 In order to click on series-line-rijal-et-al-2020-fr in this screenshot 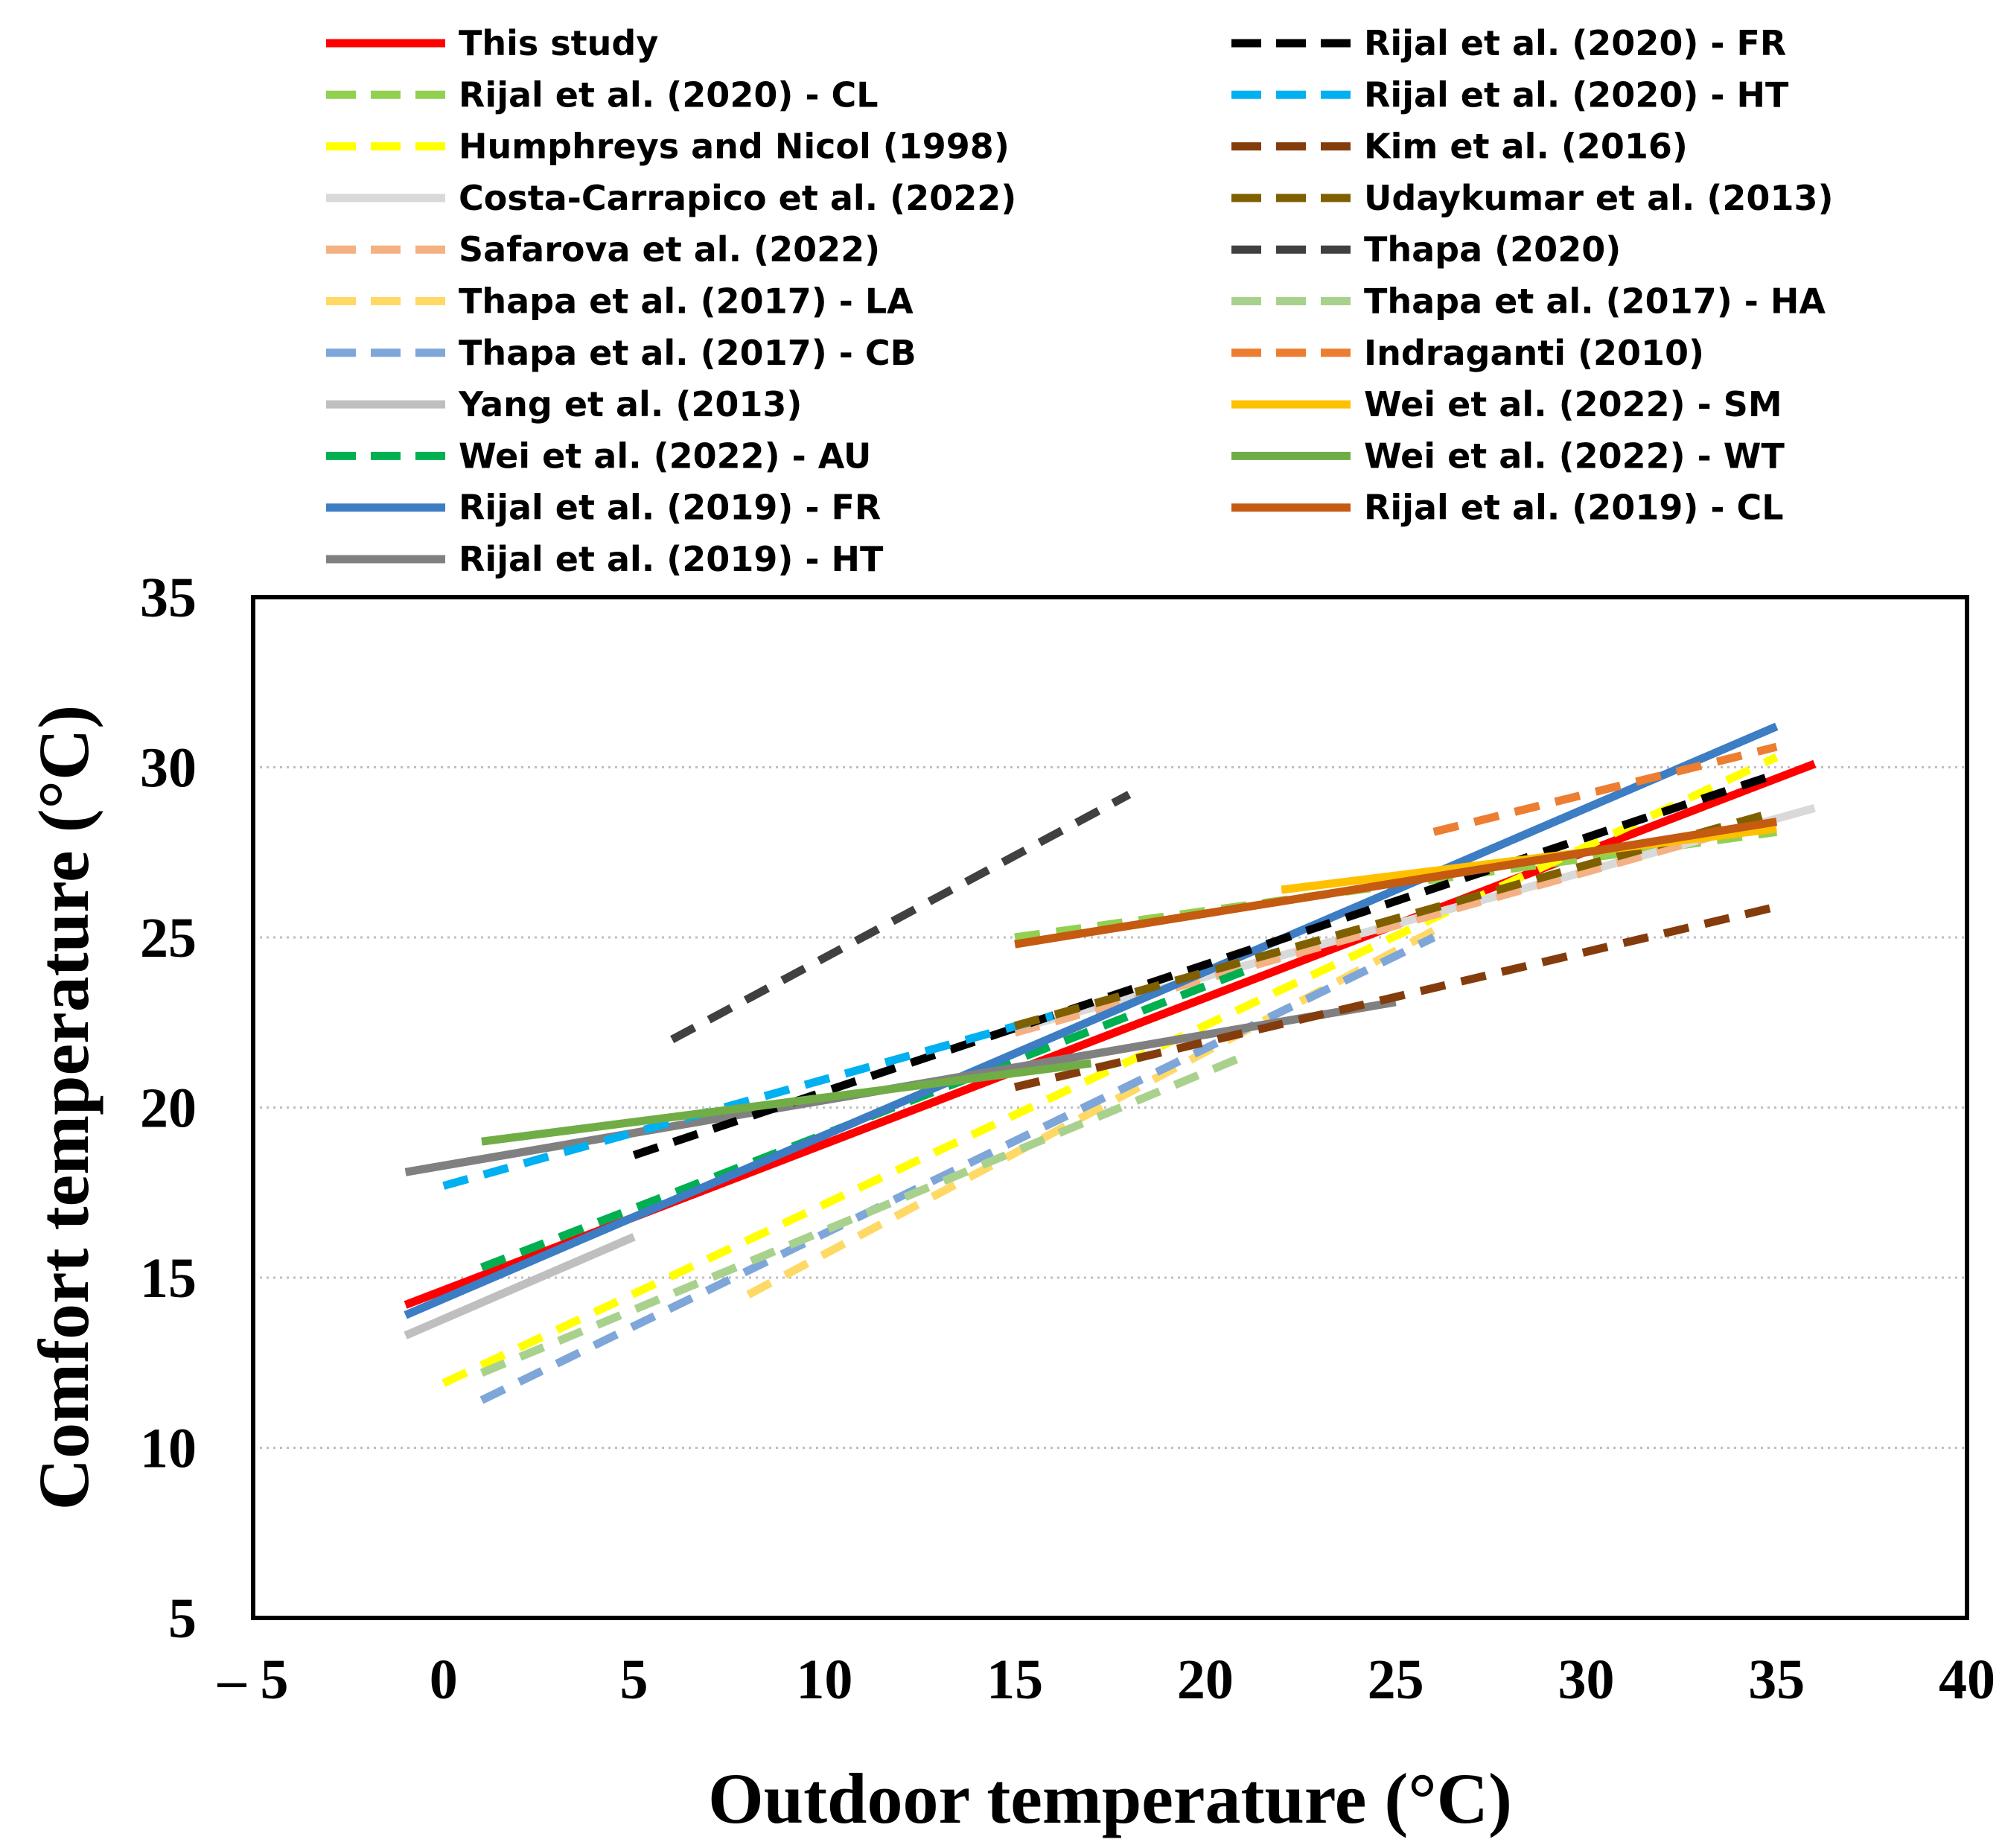, I will do `click(1205, 964)`.